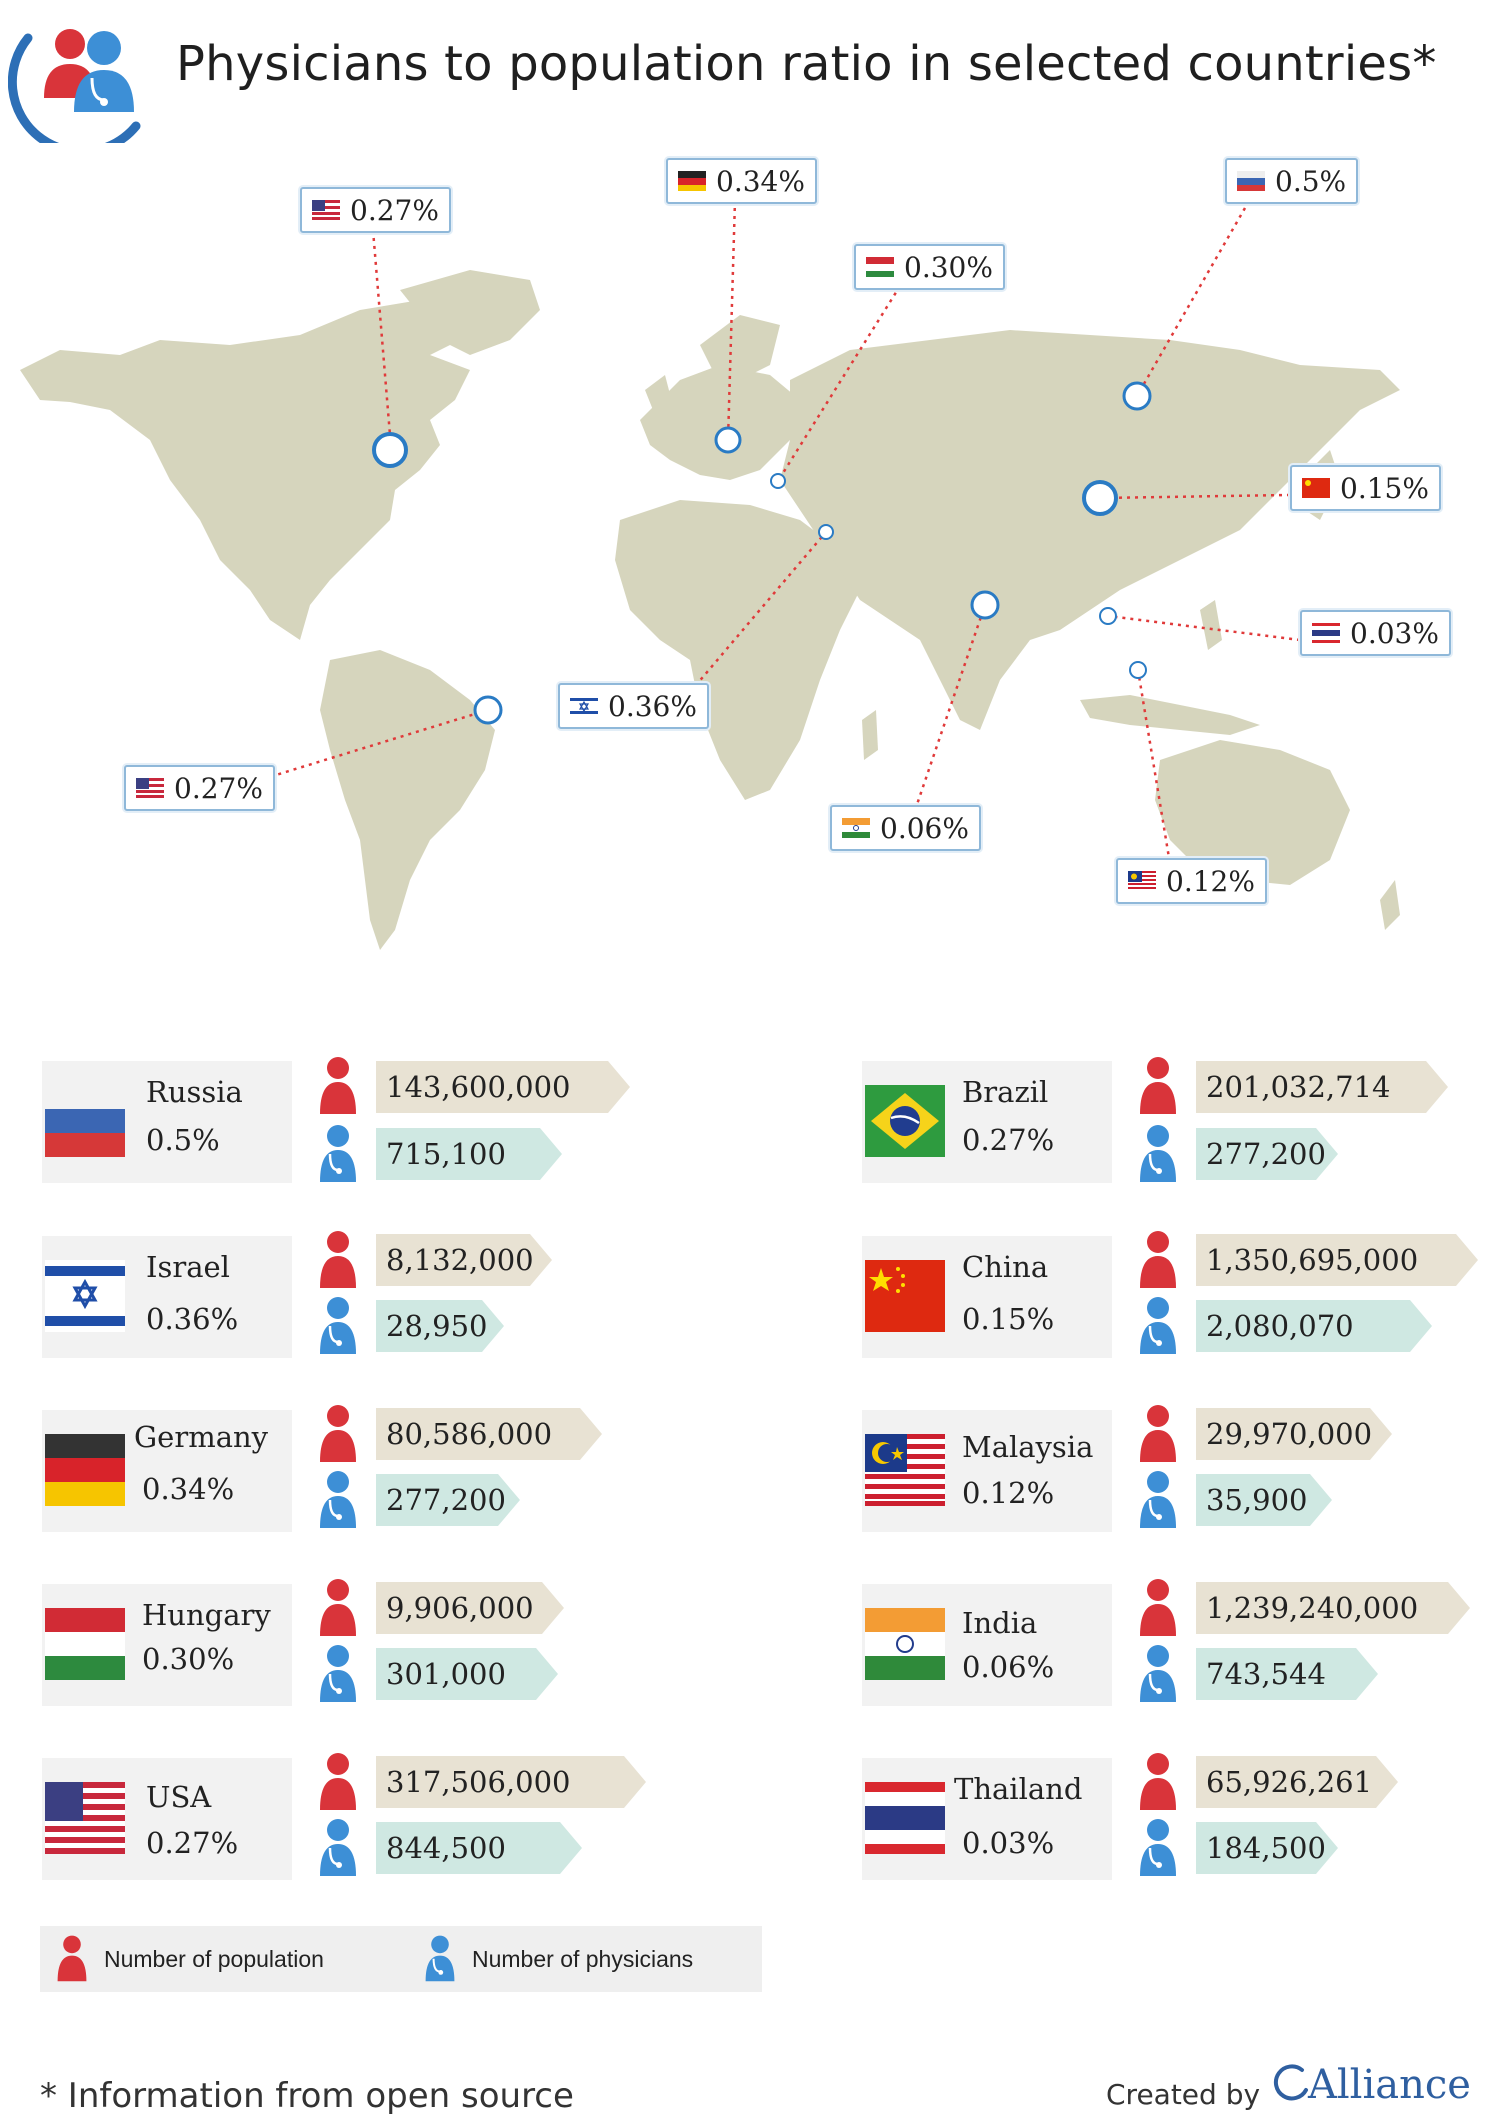 Image resolution: width=1500 pixels, height=2116 pixels. What do you see at coordinates (987, 1645) in the screenshot?
I see `country-card-india: India 0.06%` at bounding box center [987, 1645].